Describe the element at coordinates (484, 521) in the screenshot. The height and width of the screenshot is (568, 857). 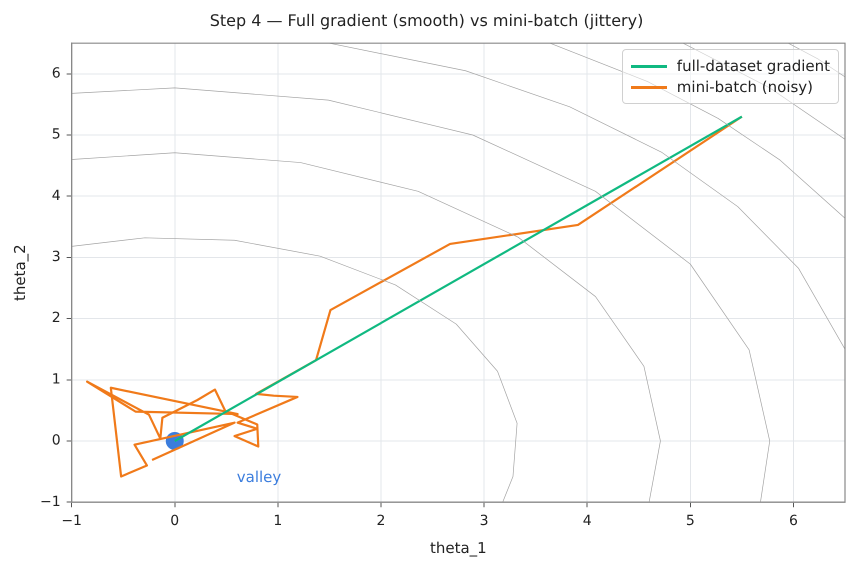
I see `x-tick-label: 3` at that location.